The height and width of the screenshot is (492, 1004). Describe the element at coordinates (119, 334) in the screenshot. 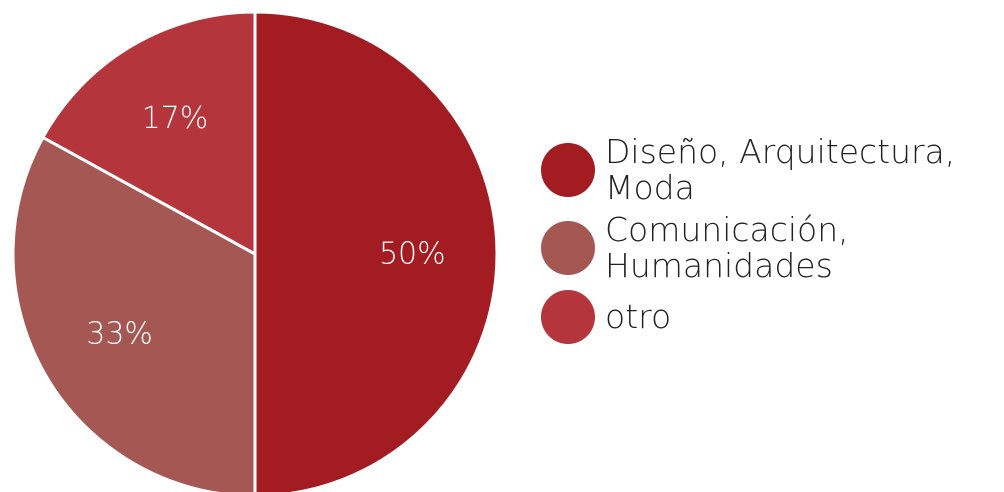

I see `pie-label-comunicacion: 33%` at that location.